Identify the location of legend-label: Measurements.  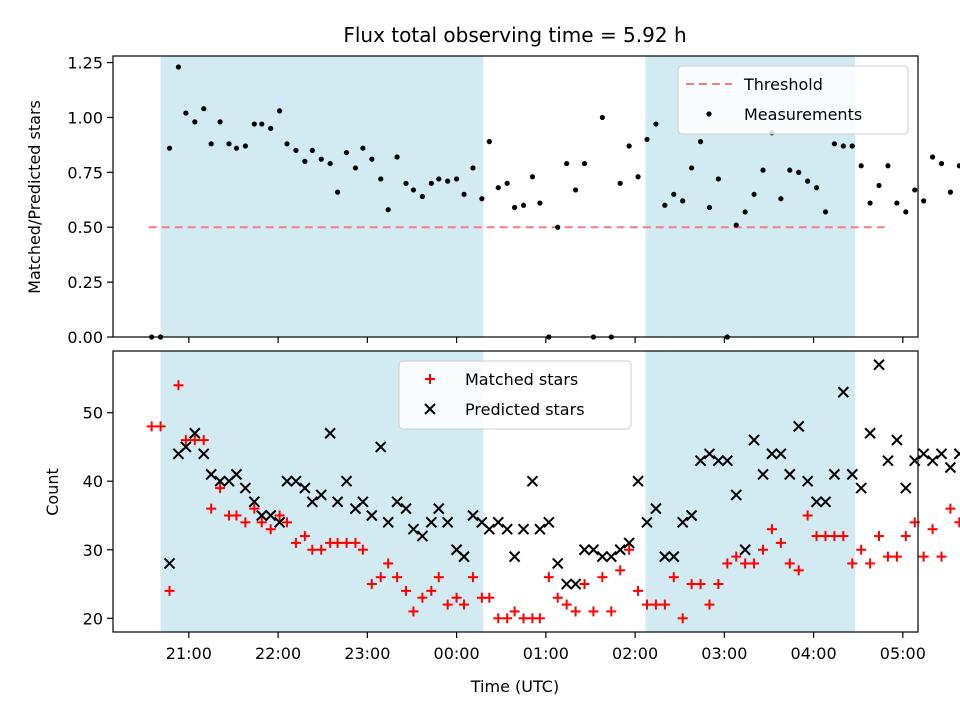
(803, 114).